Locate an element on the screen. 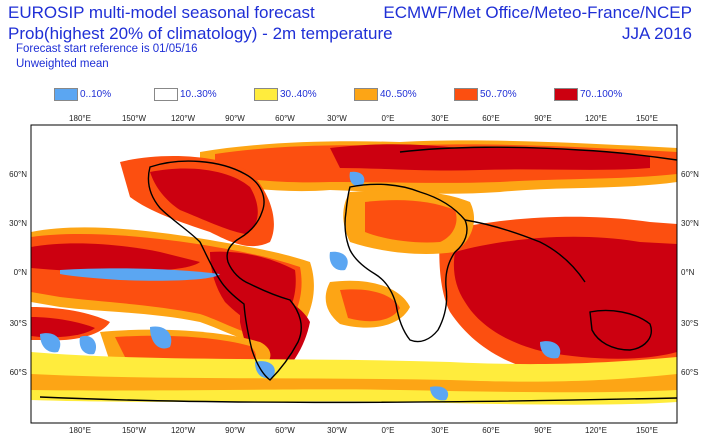  right-lat-labels: 60°N 30°N 0°N 30°S 60°S is located at coordinates (690, 273).